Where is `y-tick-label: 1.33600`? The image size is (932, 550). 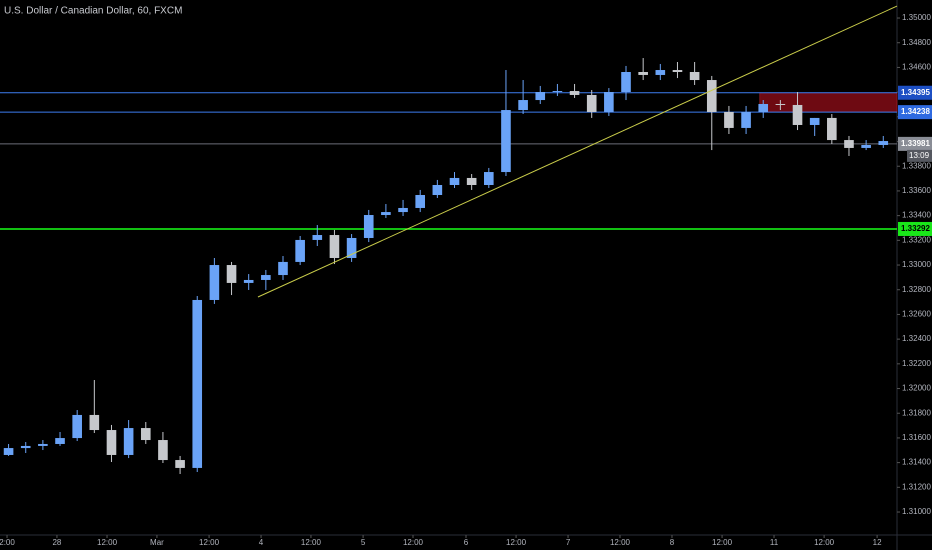 y-tick-label: 1.33600 is located at coordinates (916, 190).